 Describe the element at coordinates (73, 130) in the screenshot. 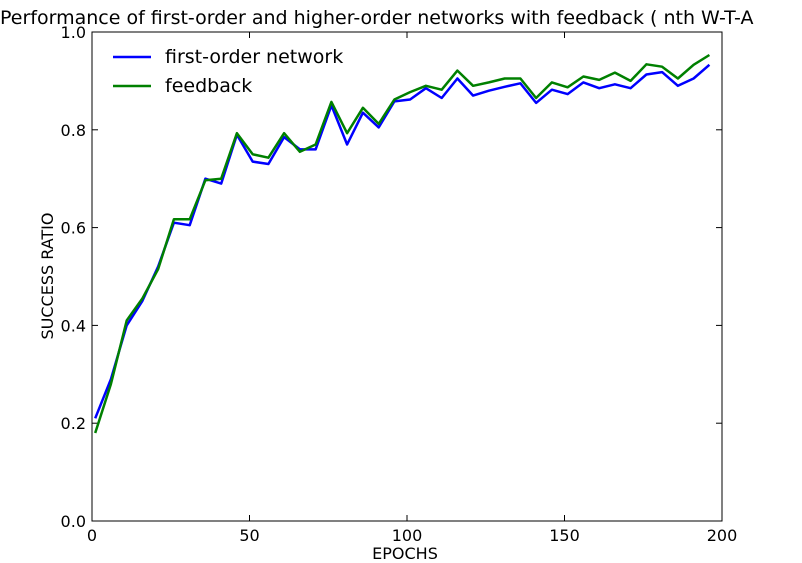

I see `y-tick-label: 0.8` at that location.